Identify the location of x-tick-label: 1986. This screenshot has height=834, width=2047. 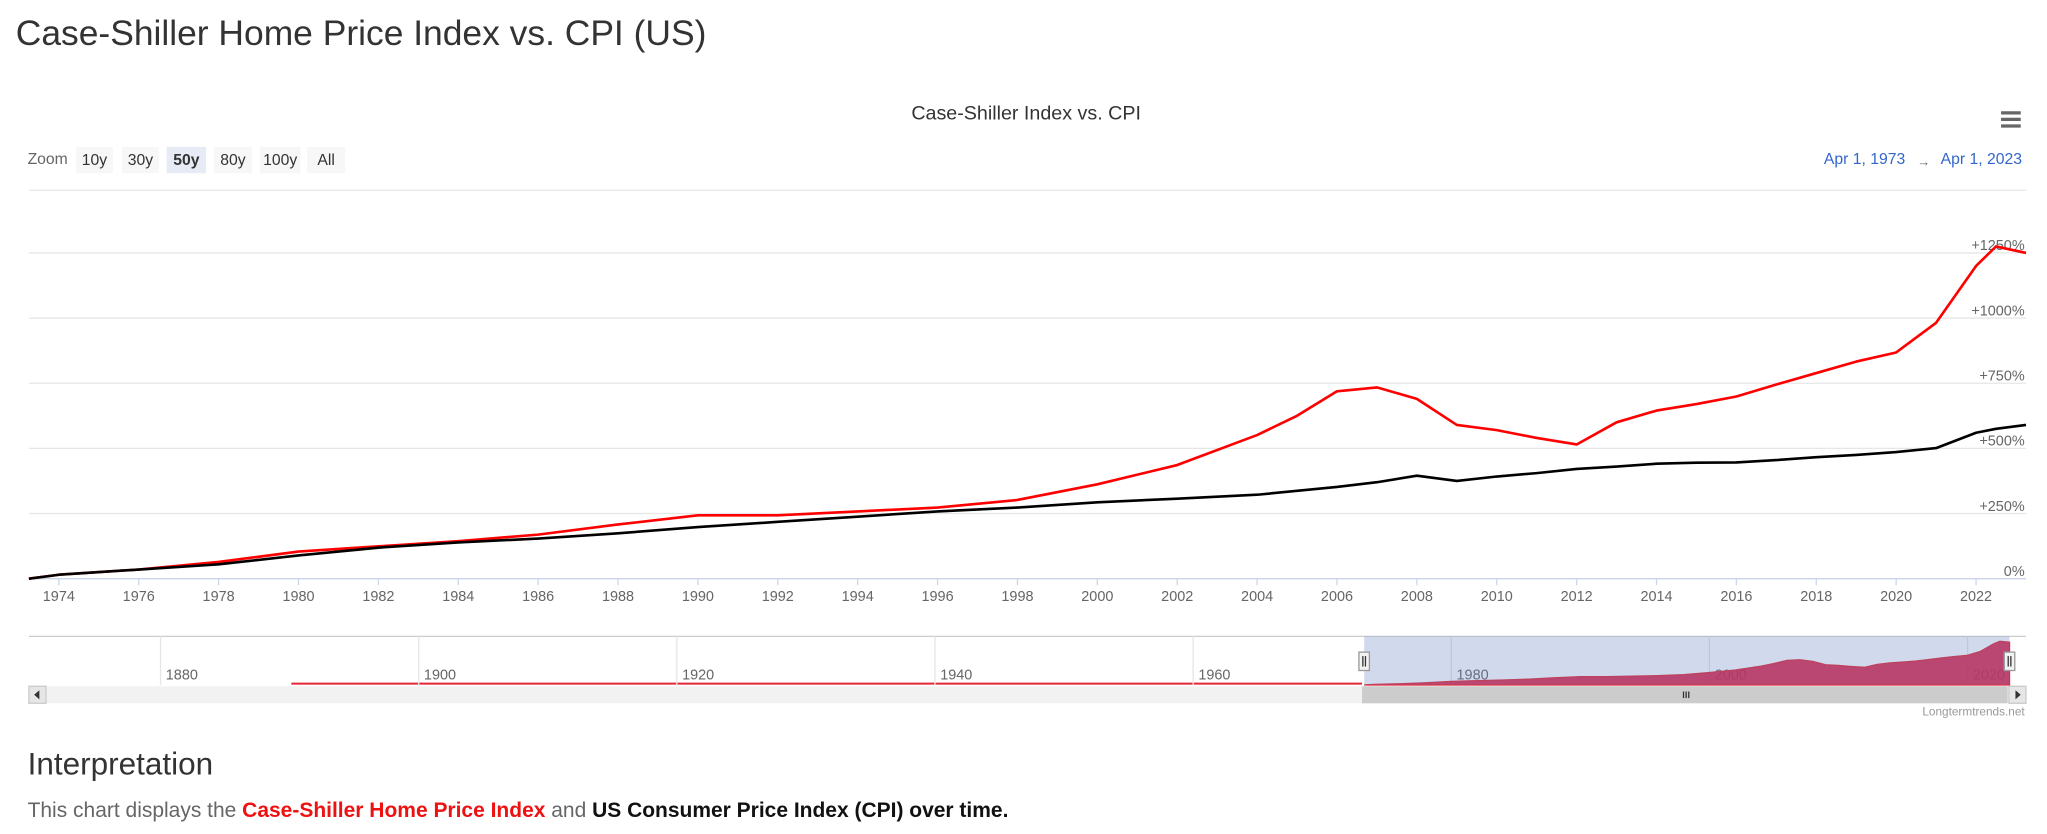
(538, 597).